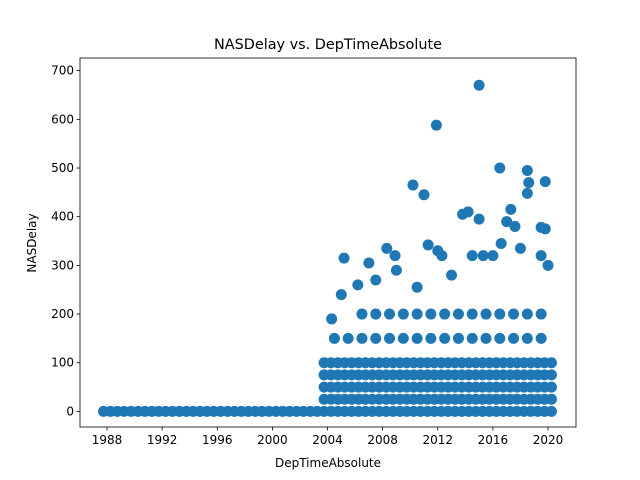 The height and width of the screenshot is (480, 640). What do you see at coordinates (70, 411) in the screenshot?
I see `y-tick-label: 0` at bounding box center [70, 411].